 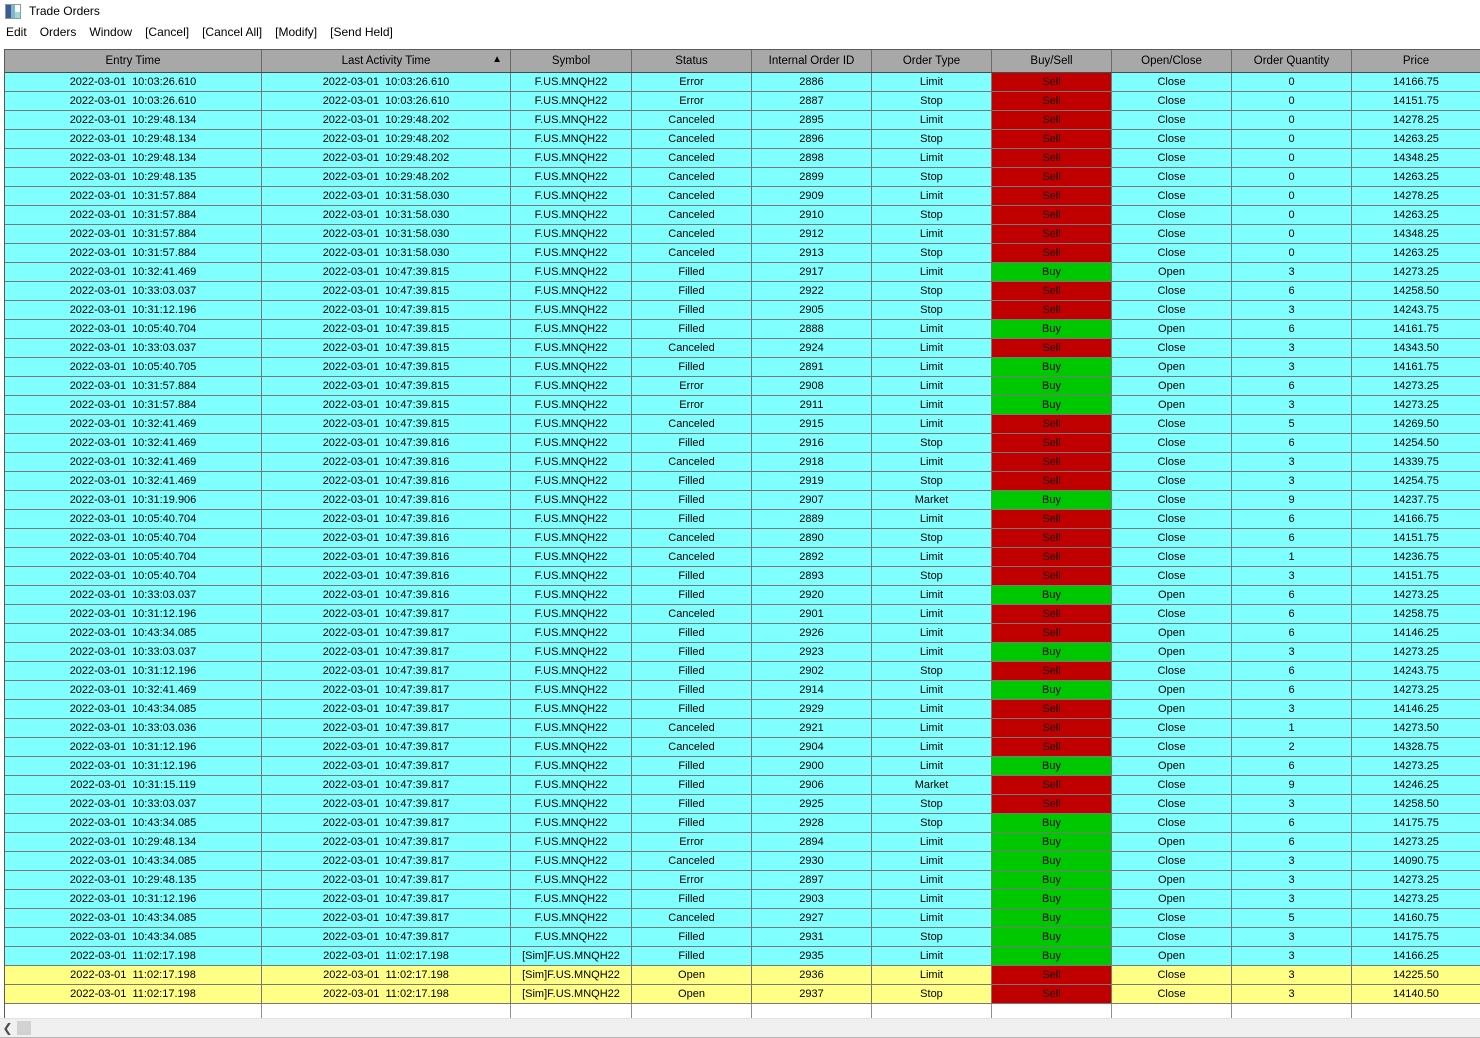 What do you see at coordinates (111, 32) in the screenshot?
I see `menu-item-window: Window` at bounding box center [111, 32].